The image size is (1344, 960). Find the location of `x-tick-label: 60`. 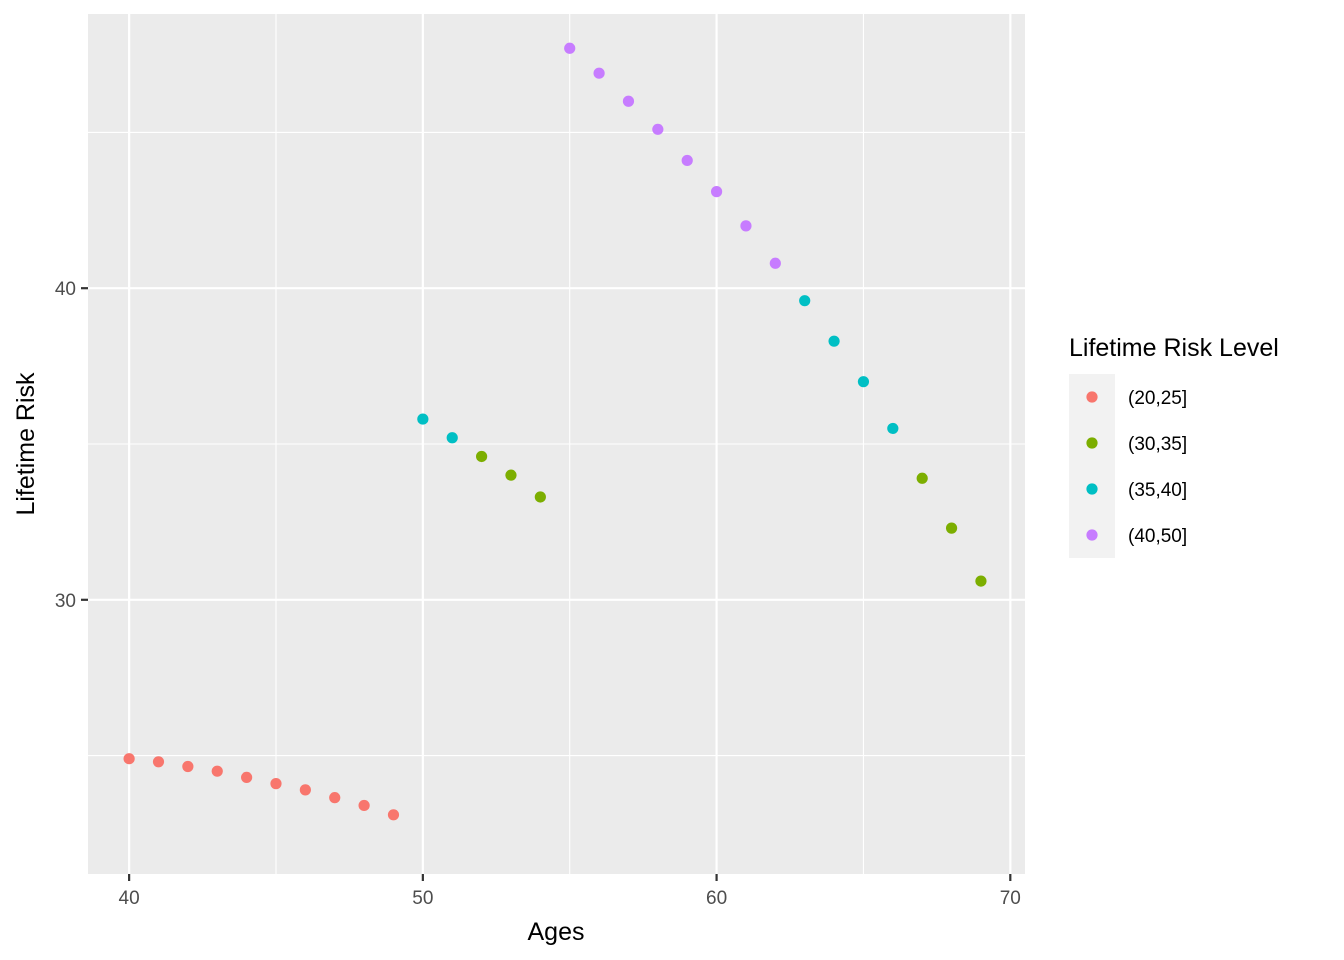

x-tick-label: 60 is located at coordinates (716, 898).